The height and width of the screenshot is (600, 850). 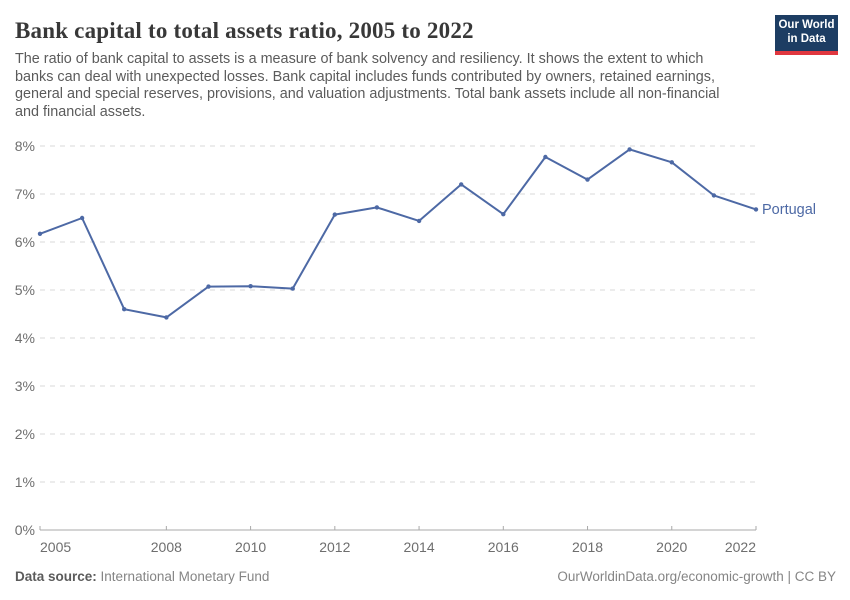 I want to click on y-axis-tick-label: 7%, so click(x=25, y=194).